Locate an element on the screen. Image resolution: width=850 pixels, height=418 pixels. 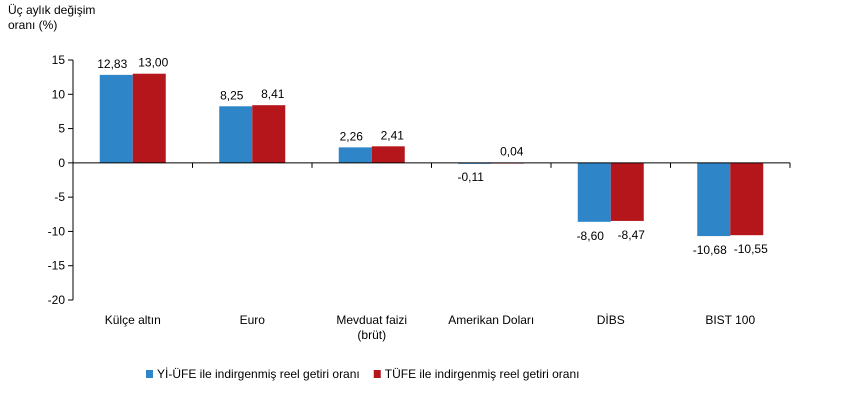
legend-label-series-1: Yİ-ÜFE ile indirgenmiş reel getiri oranı is located at coordinates (258, 374).